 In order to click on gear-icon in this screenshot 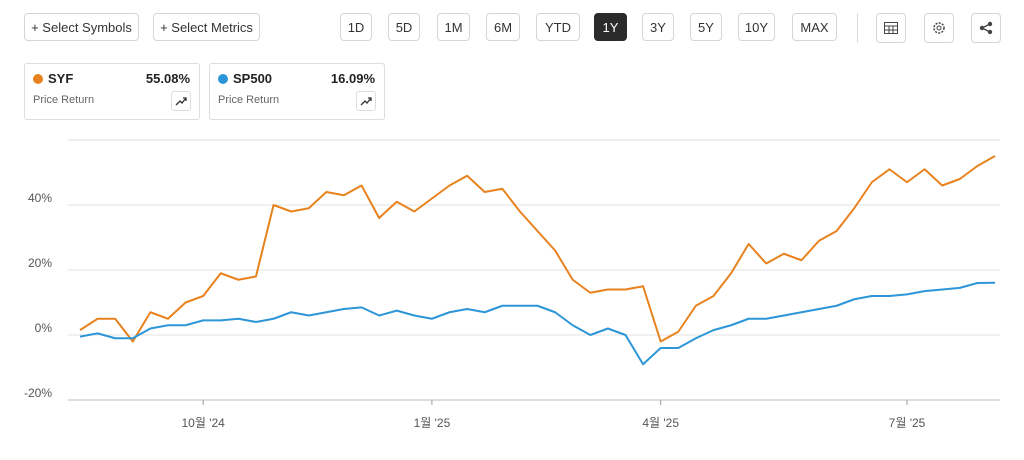, I will do `click(939, 28)`.